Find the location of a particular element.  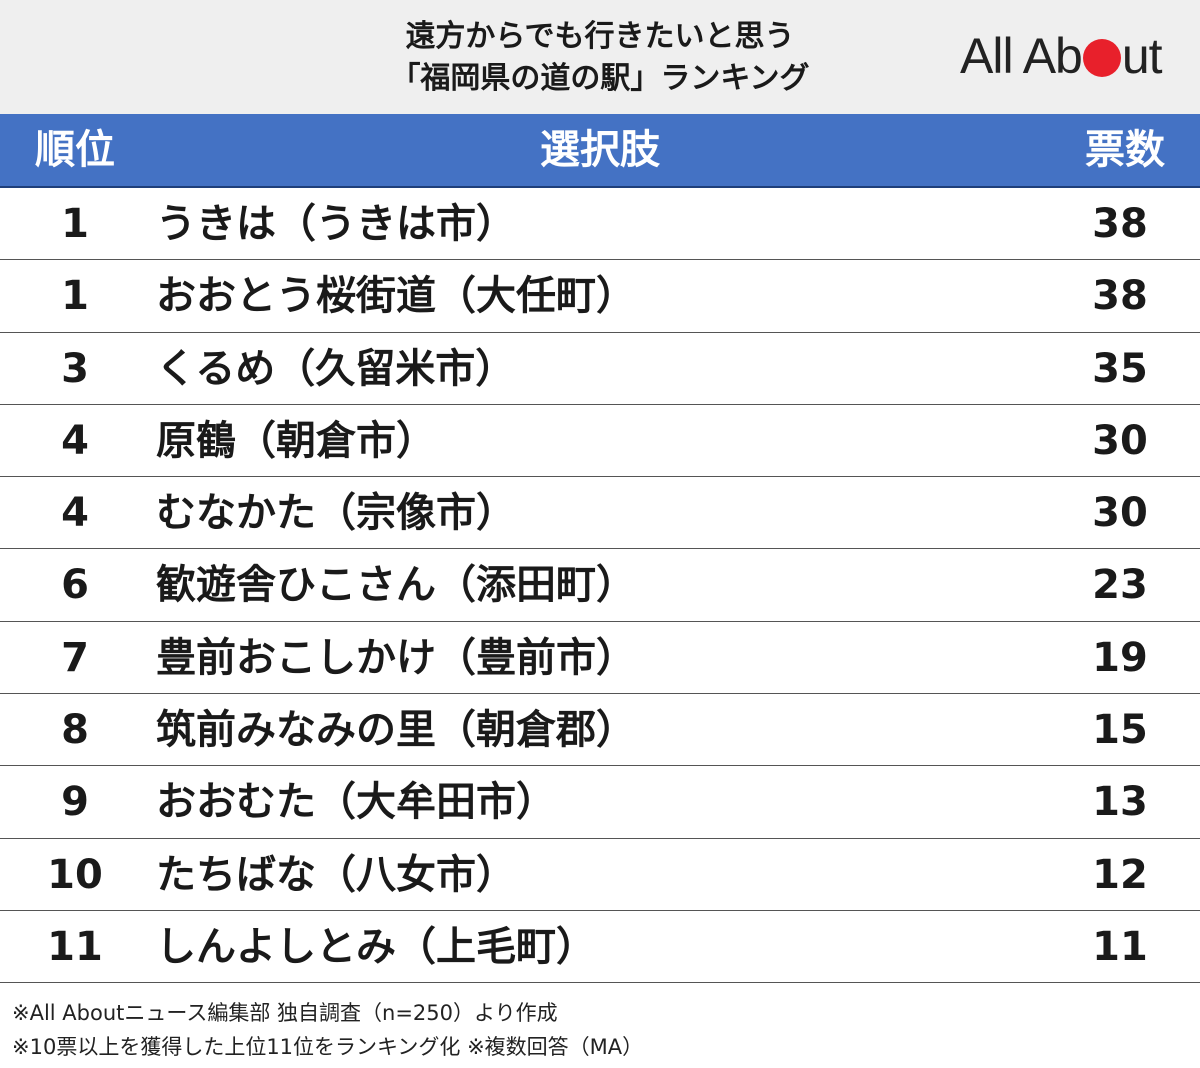

name-cell: むなかた（宗像市） is located at coordinates (336, 513).